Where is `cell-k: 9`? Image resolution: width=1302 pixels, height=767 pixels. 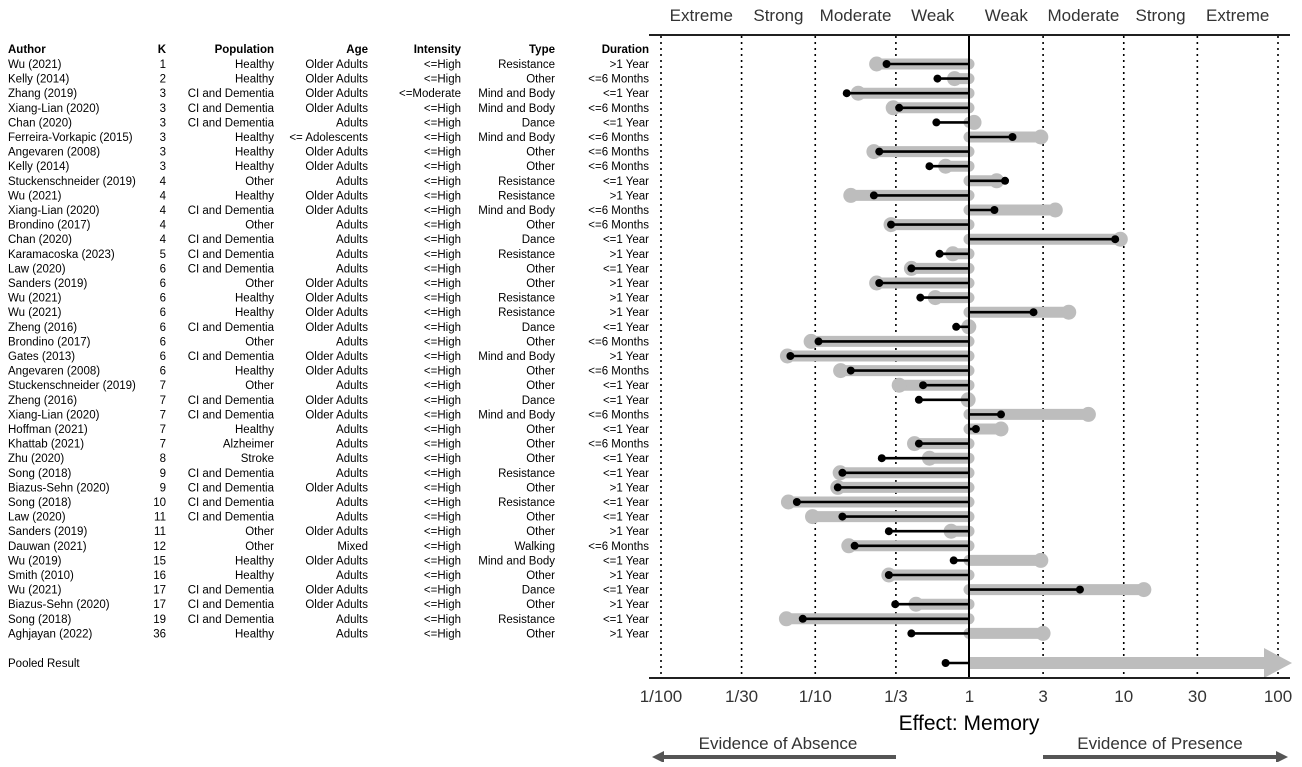
cell-k: 9 is located at coordinates (163, 488).